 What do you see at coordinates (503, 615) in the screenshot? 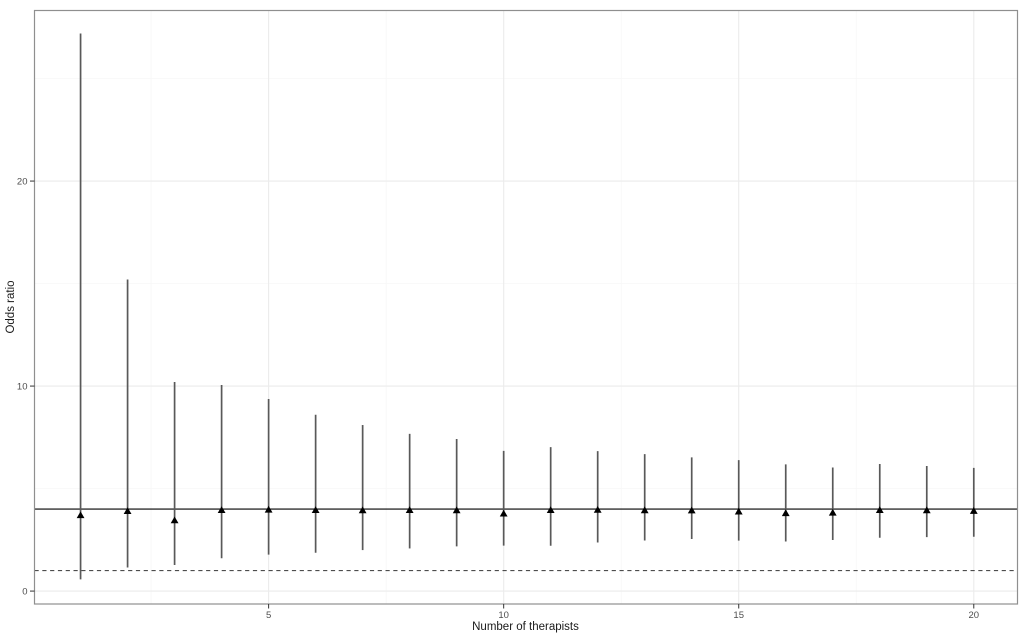
I see `x-tick-label: 10` at bounding box center [503, 615].